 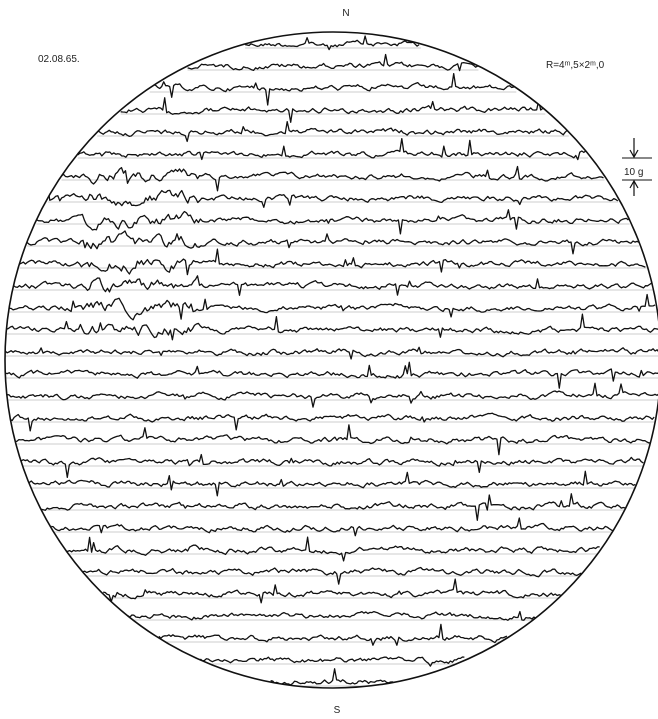 What do you see at coordinates (575, 65) in the screenshot?
I see `raster-label: R=4ᵐ,5×2ᵐ,0` at bounding box center [575, 65].